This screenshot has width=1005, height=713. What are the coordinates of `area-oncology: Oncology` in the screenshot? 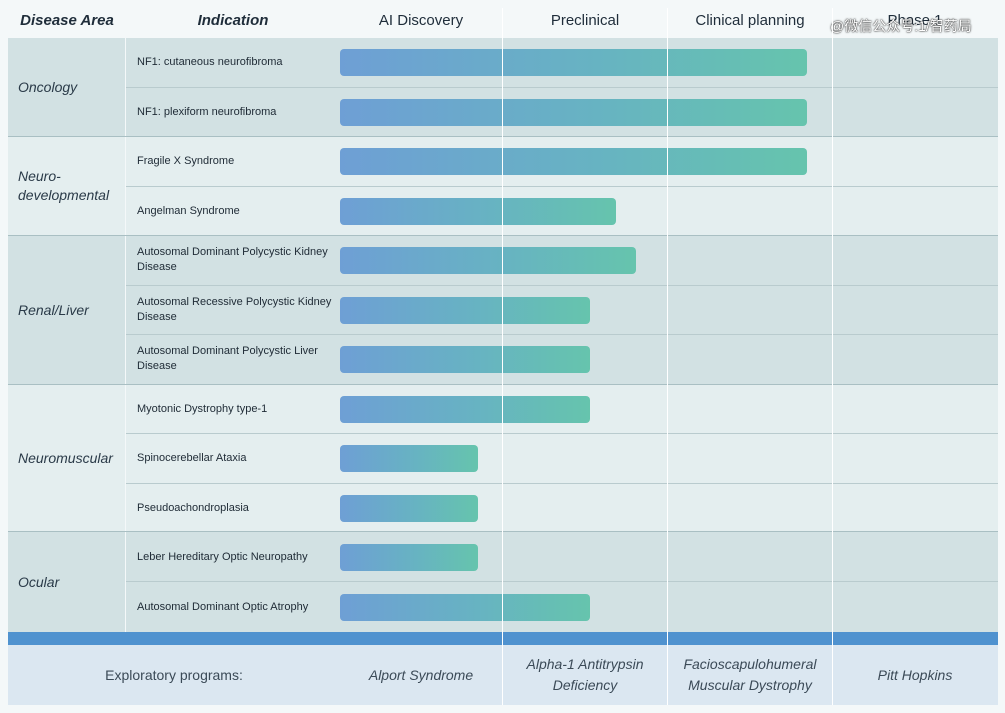 It's located at (66, 87).